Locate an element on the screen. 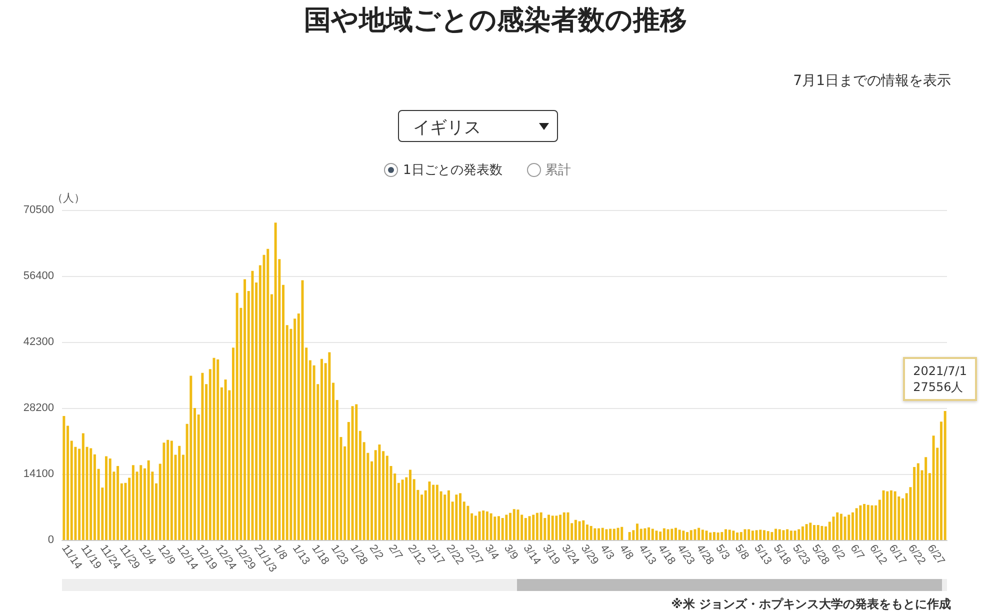 The height and width of the screenshot is (614, 991). text: 累計 is located at coordinates (558, 170).